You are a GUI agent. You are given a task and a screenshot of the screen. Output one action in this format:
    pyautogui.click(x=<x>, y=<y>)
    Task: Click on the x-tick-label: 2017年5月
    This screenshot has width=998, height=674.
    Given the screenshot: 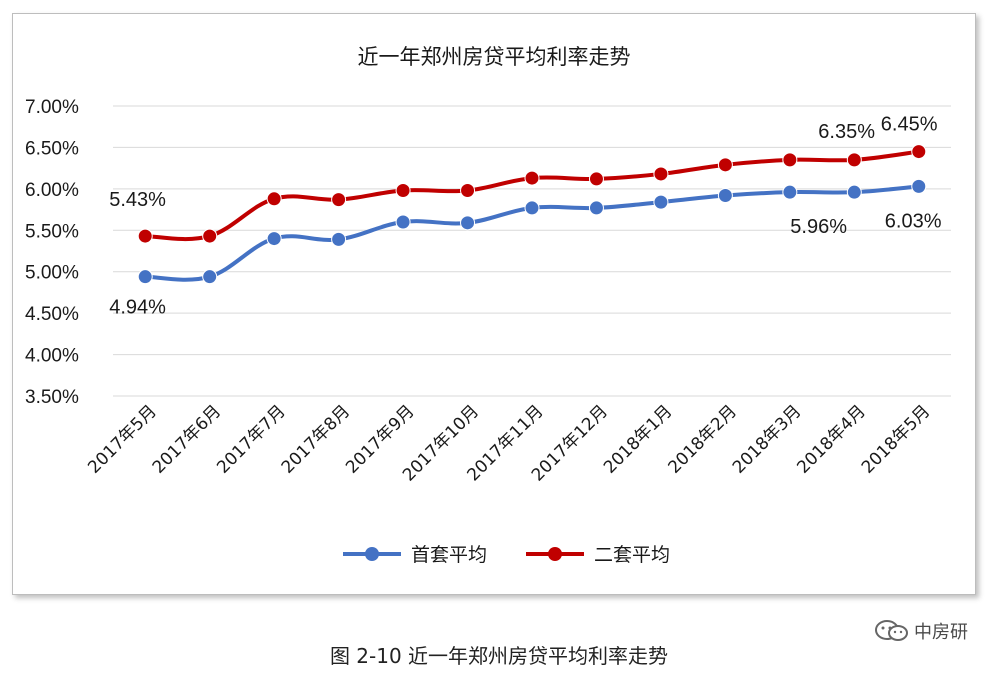 What is the action you would take?
    pyautogui.click(x=122, y=439)
    